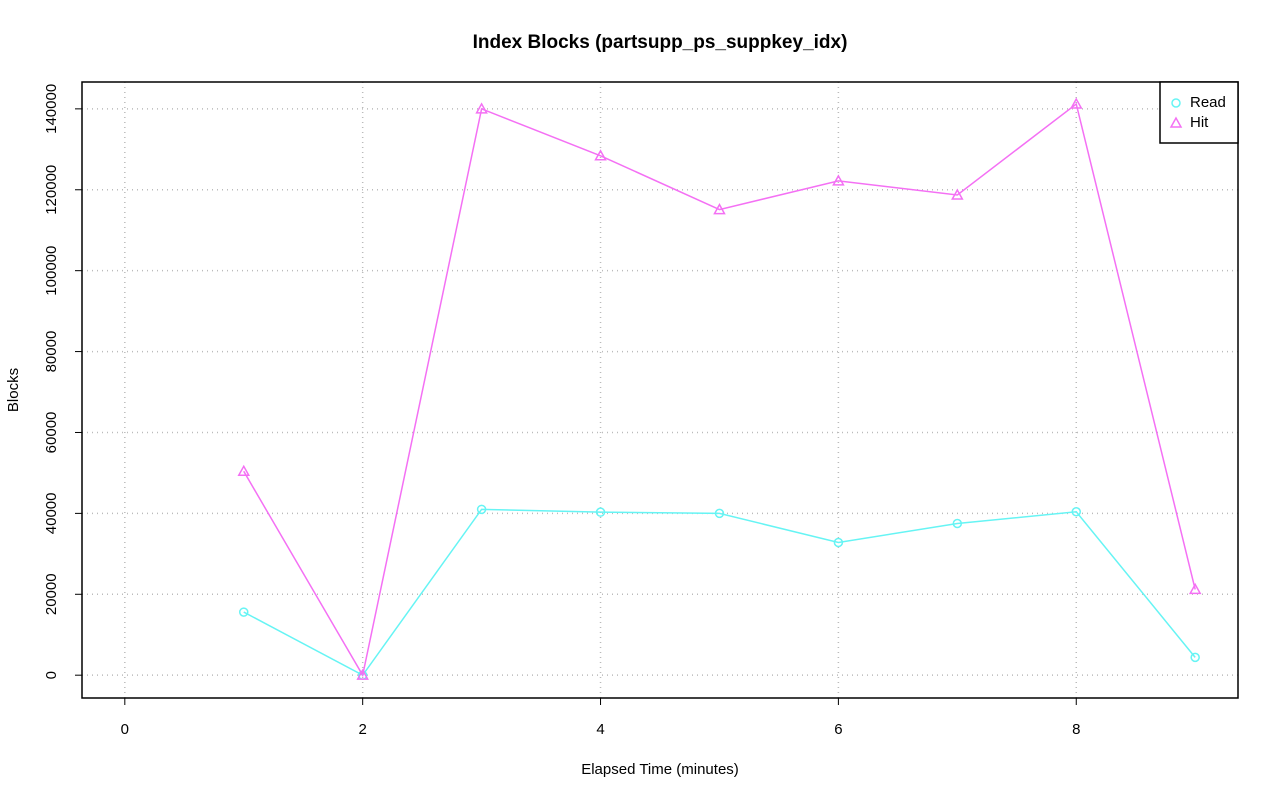  I want to click on legend-box, so click(1199, 112).